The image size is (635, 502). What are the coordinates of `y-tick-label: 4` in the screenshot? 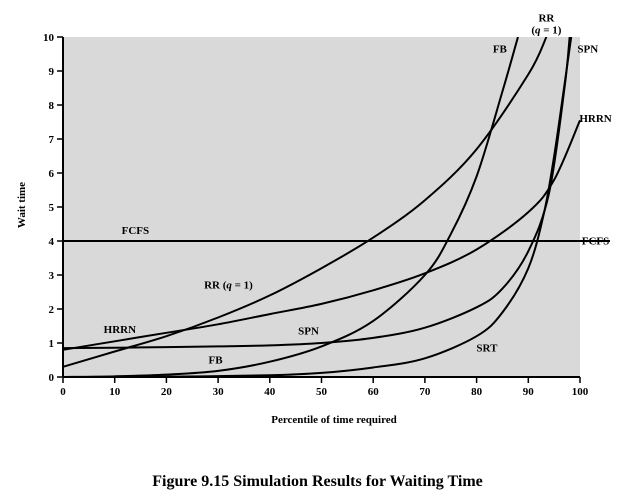 It's located at (52, 242).